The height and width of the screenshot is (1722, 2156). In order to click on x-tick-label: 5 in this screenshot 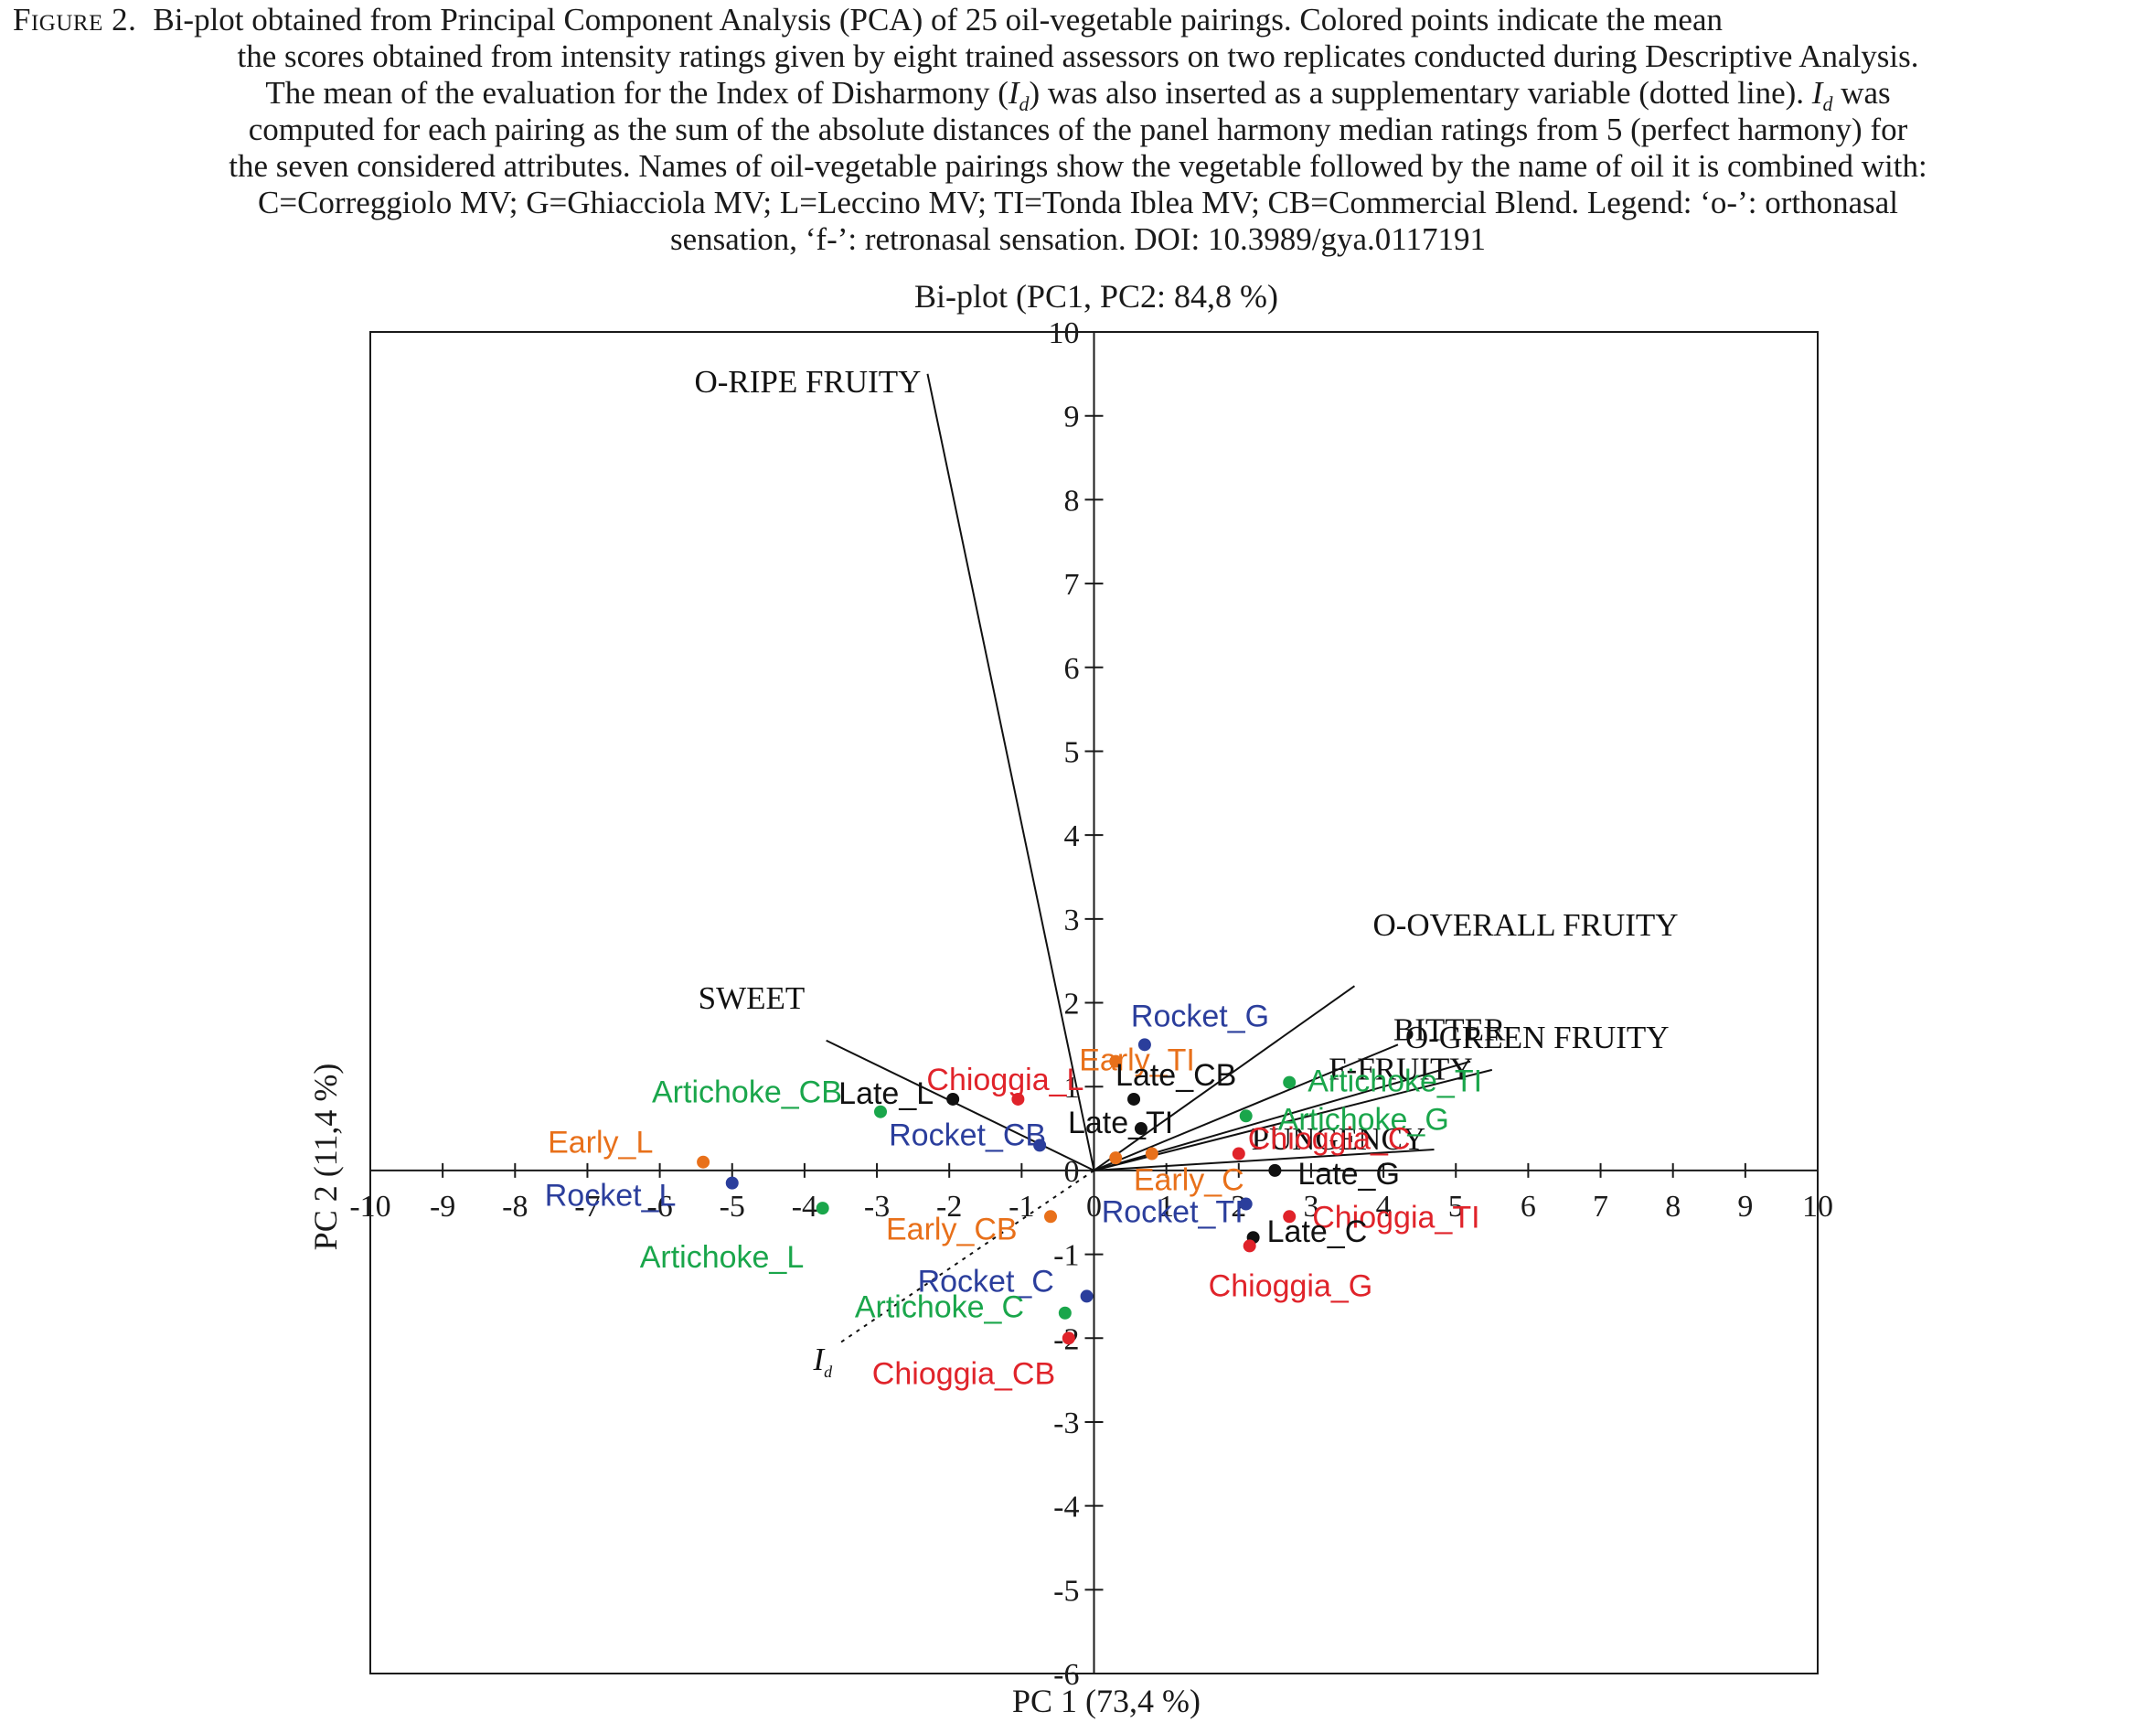, I will do `click(1456, 1207)`.